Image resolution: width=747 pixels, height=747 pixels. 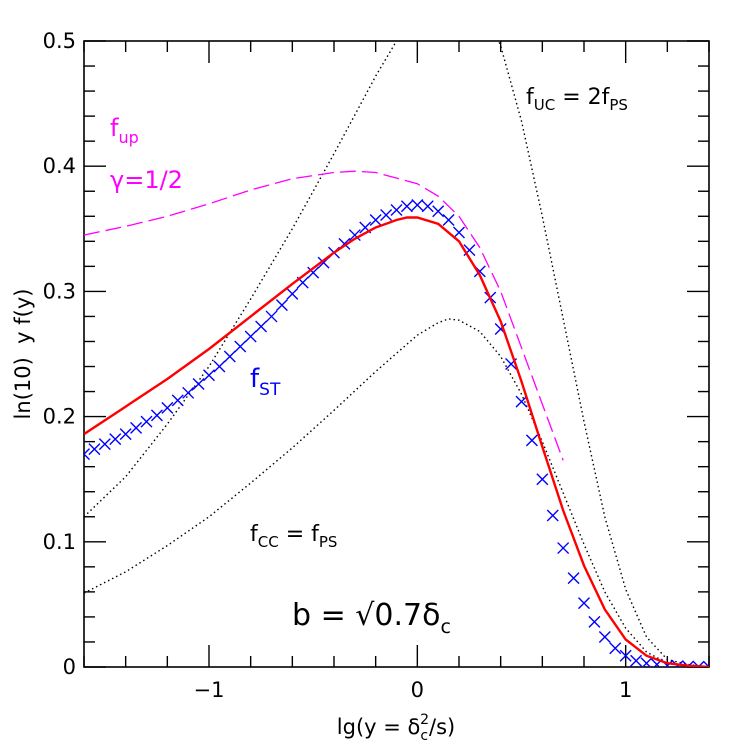 I want to click on annot-f-st: fST, so click(x=265, y=382).